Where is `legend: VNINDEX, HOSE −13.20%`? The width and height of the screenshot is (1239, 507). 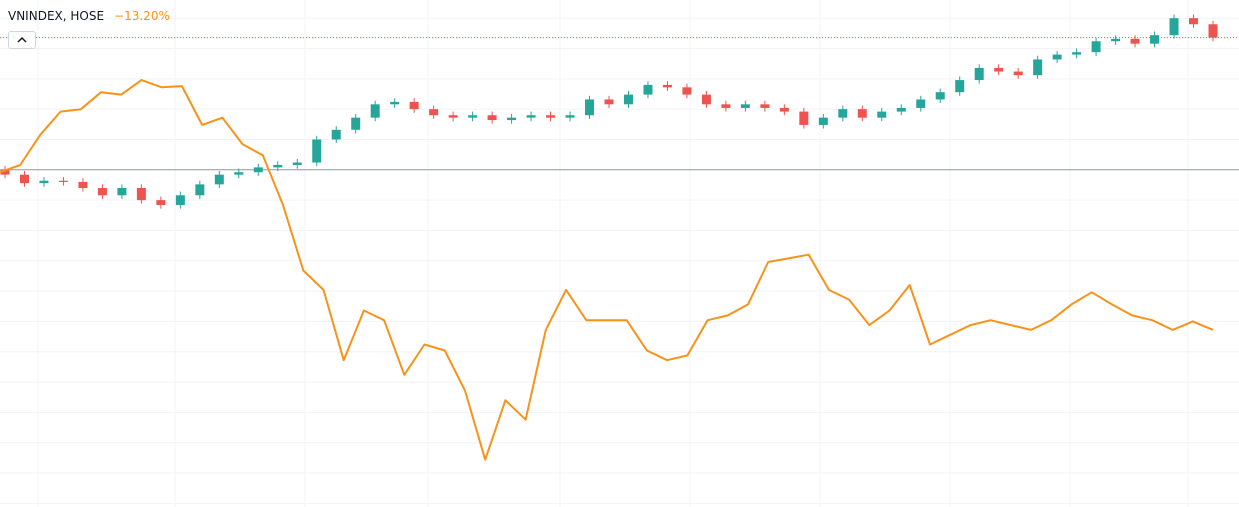 legend: VNINDEX, HOSE −13.20% is located at coordinates (89, 16).